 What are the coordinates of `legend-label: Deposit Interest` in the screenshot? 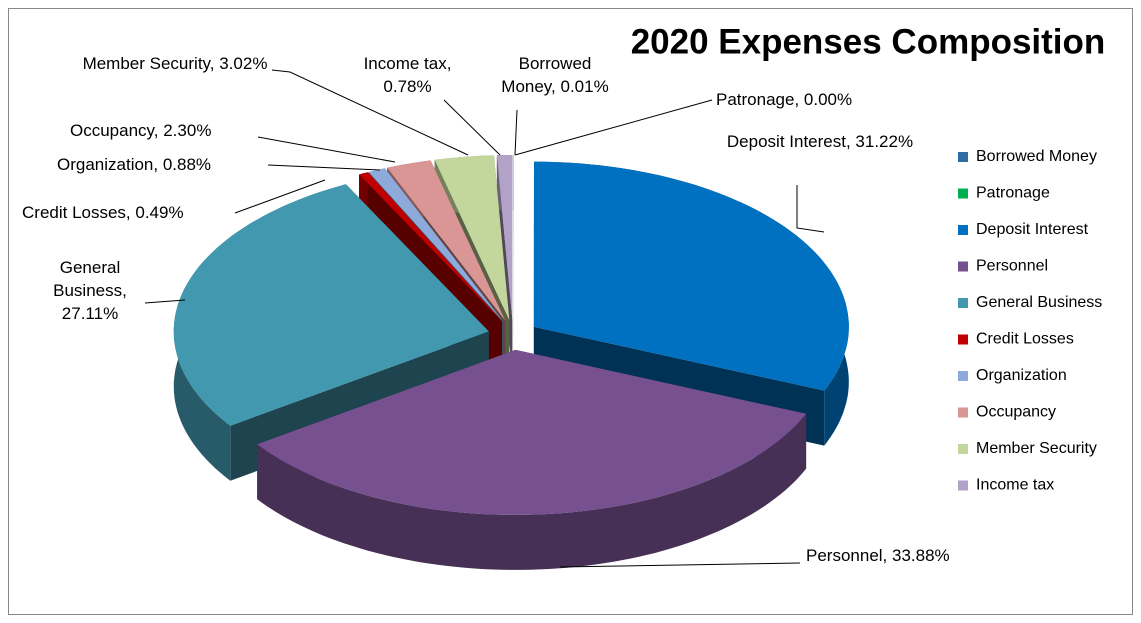 It's located at (1032, 229).